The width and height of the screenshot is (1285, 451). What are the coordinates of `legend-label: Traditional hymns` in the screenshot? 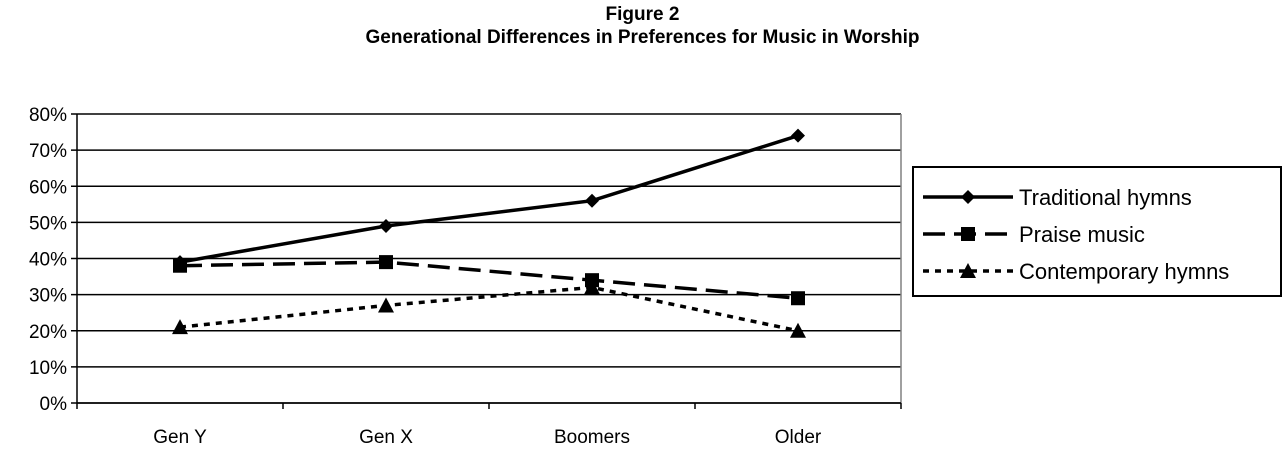 It's located at (1105, 197).